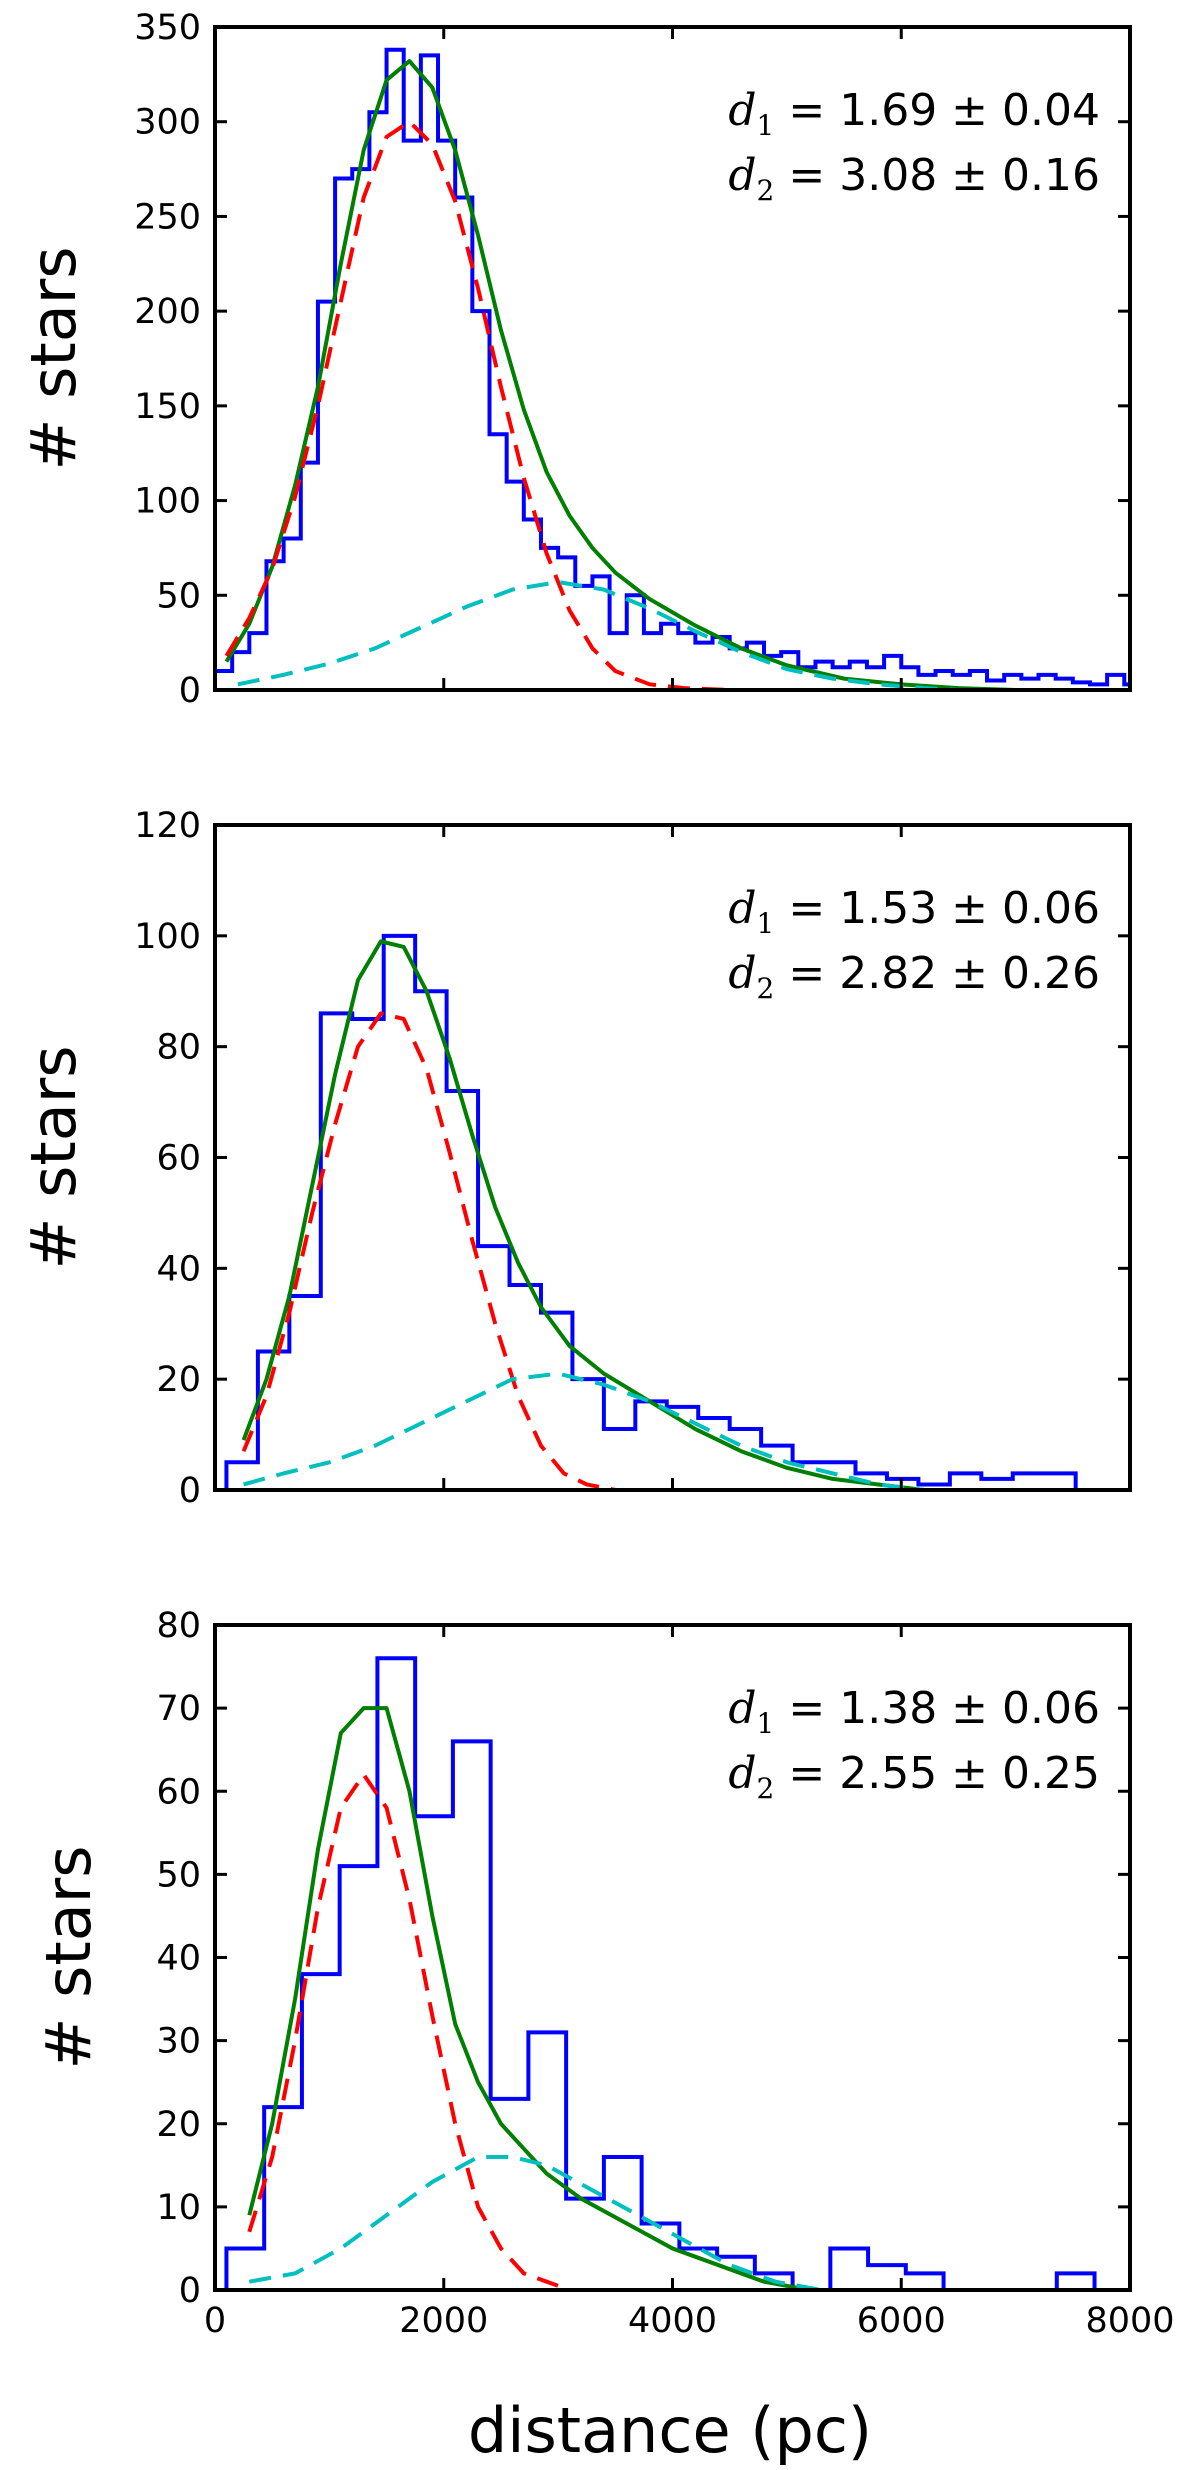  Describe the element at coordinates (178, 2042) in the screenshot. I see `y-tick-label: 30` at that location.